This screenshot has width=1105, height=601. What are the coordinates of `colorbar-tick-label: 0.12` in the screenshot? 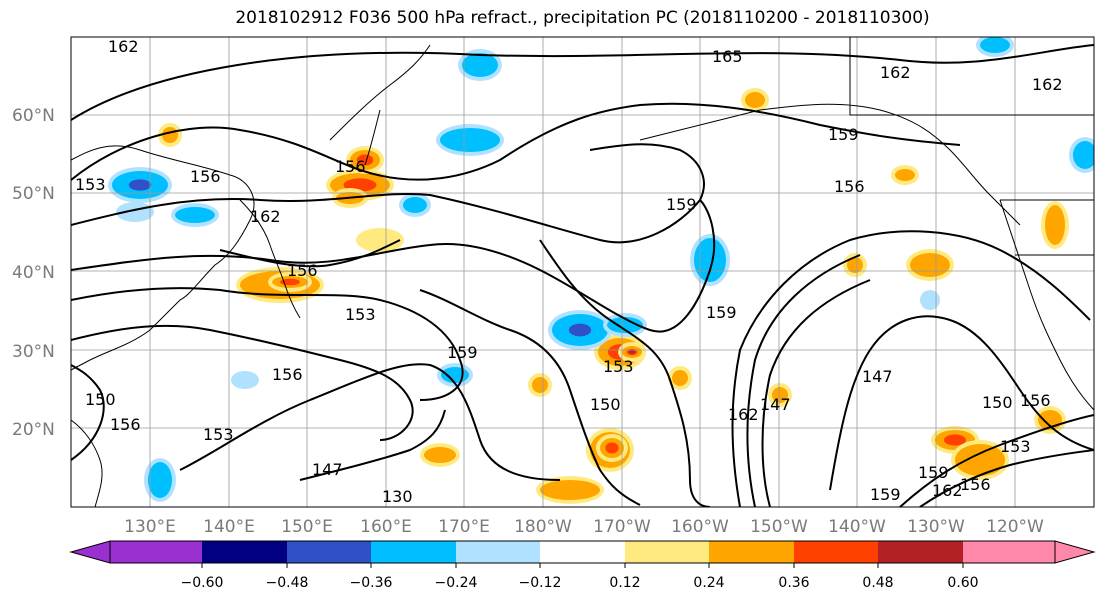 It's located at (624, 583).